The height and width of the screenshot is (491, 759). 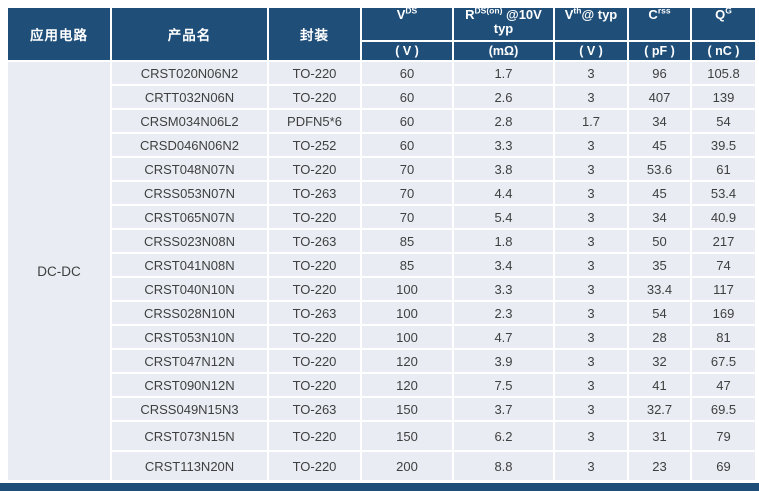 What do you see at coordinates (503, 28) in the screenshot?
I see `rdson-line2: typ` at bounding box center [503, 28].